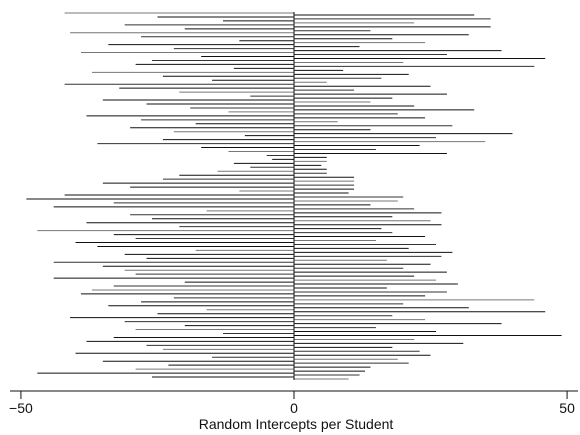 This screenshot has height=435, width=580. Describe the element at coordinates (21, 408) in the screenshot. I see `x-tick-label--50: −50` at that location.